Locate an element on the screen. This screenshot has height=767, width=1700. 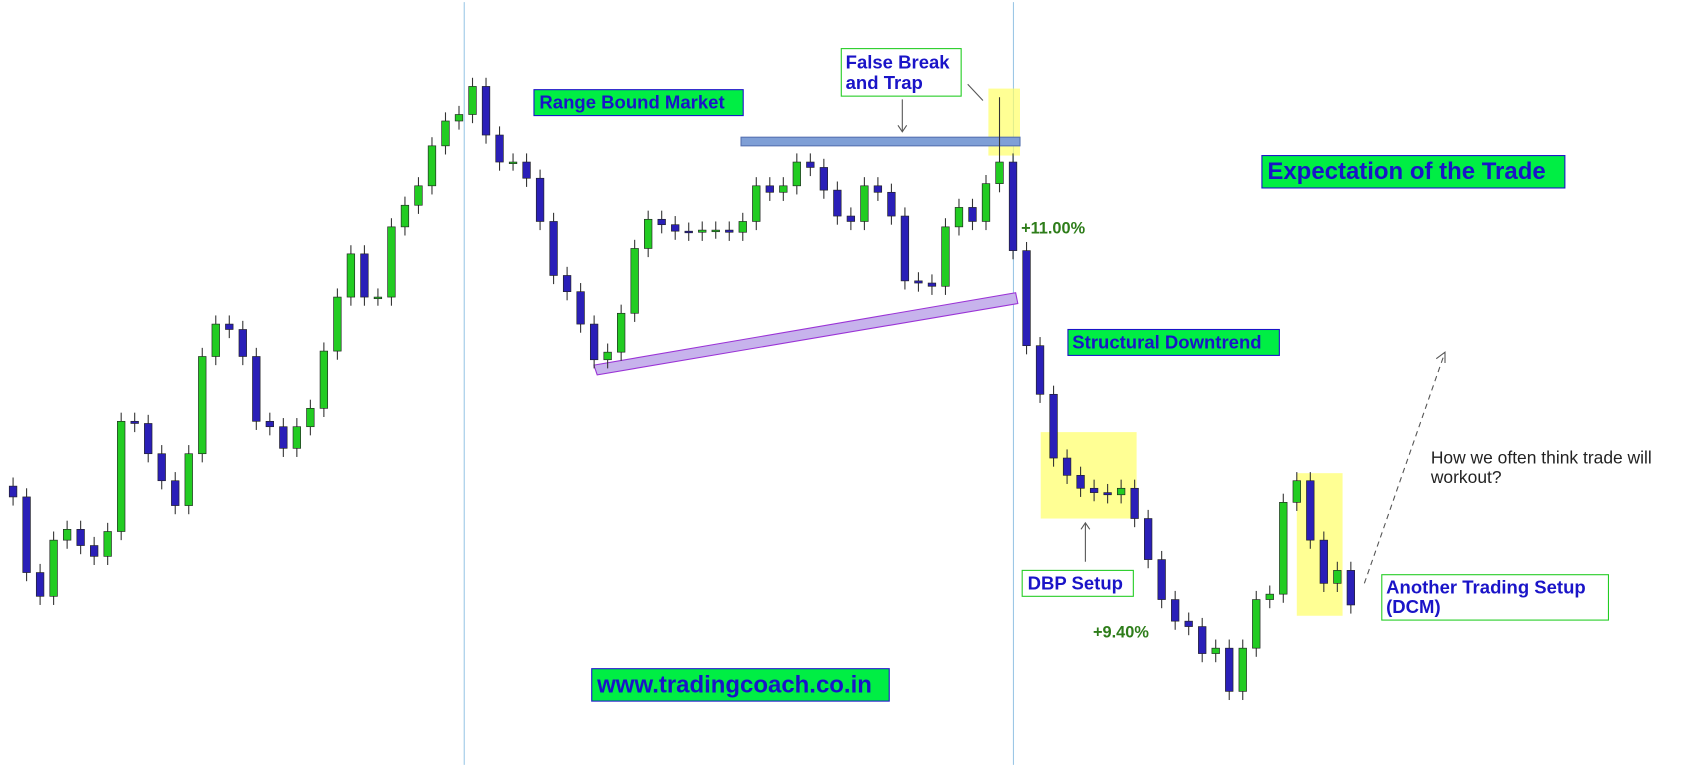
annotation: Range Bound Market is located at coordinates (631, 102).